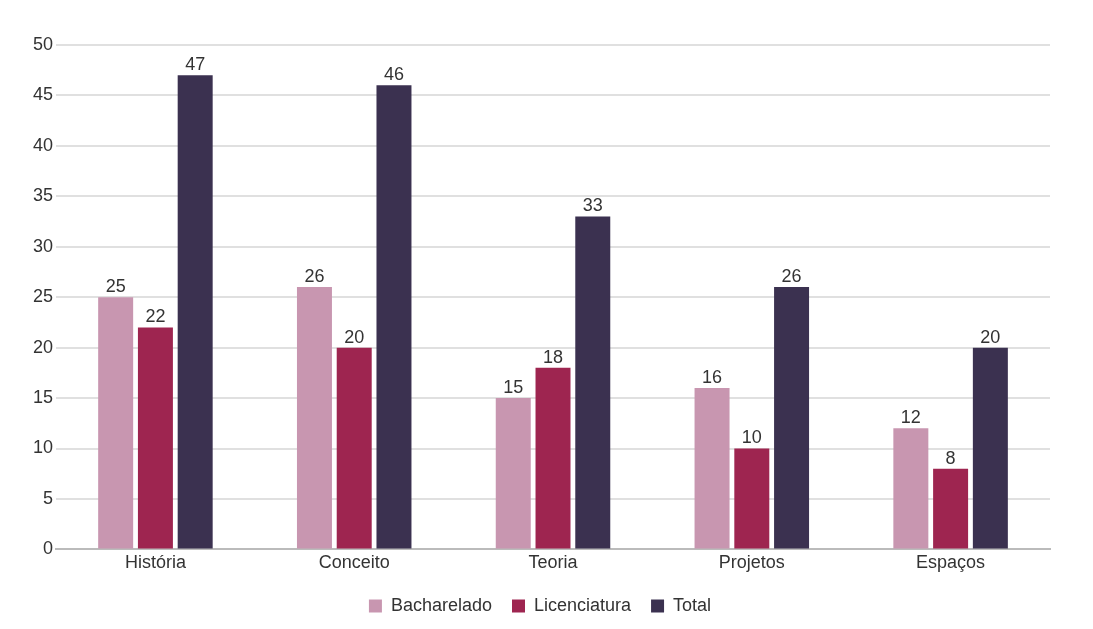 The image size is (1093, 629). I want to click on x-tick-label: Espaços, so click(951, 562).